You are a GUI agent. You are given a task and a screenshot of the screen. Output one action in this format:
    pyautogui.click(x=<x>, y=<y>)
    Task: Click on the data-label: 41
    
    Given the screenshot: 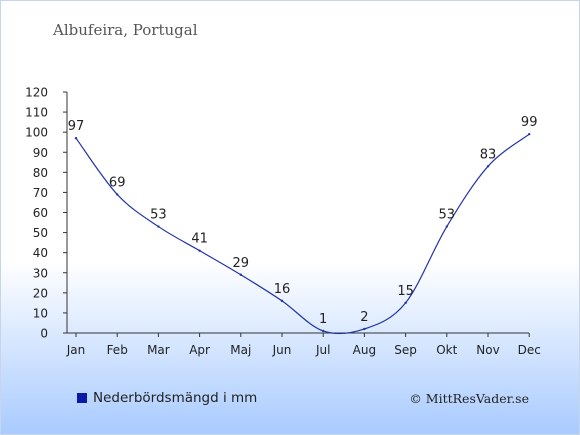 What is the action you would take?
    pyautogui.click(x=199, y=239)
    